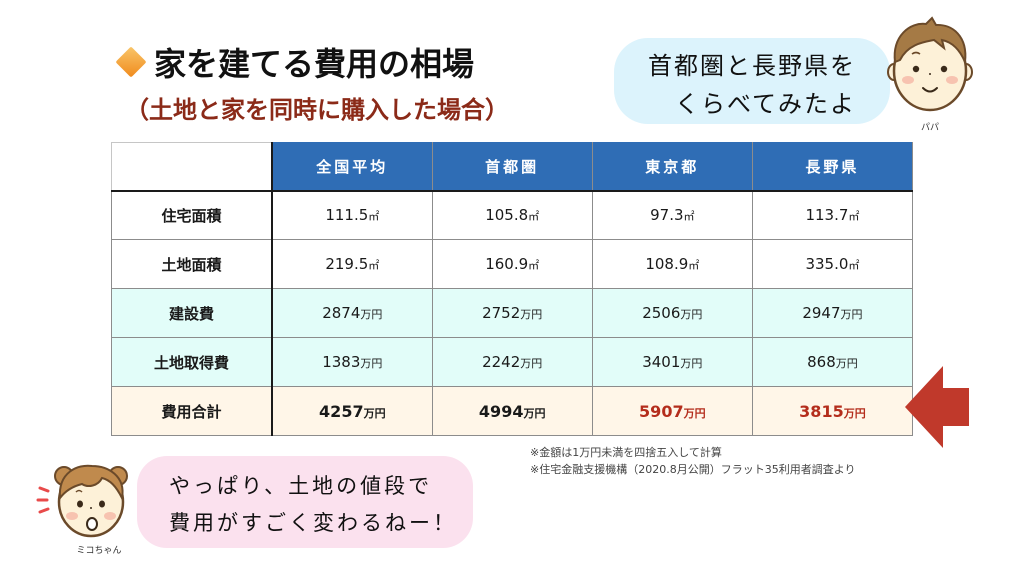 The image size is (1024, 576). I want to click on papa-bubble-line-1: 首都圏と長野県を, so click(752, 66).